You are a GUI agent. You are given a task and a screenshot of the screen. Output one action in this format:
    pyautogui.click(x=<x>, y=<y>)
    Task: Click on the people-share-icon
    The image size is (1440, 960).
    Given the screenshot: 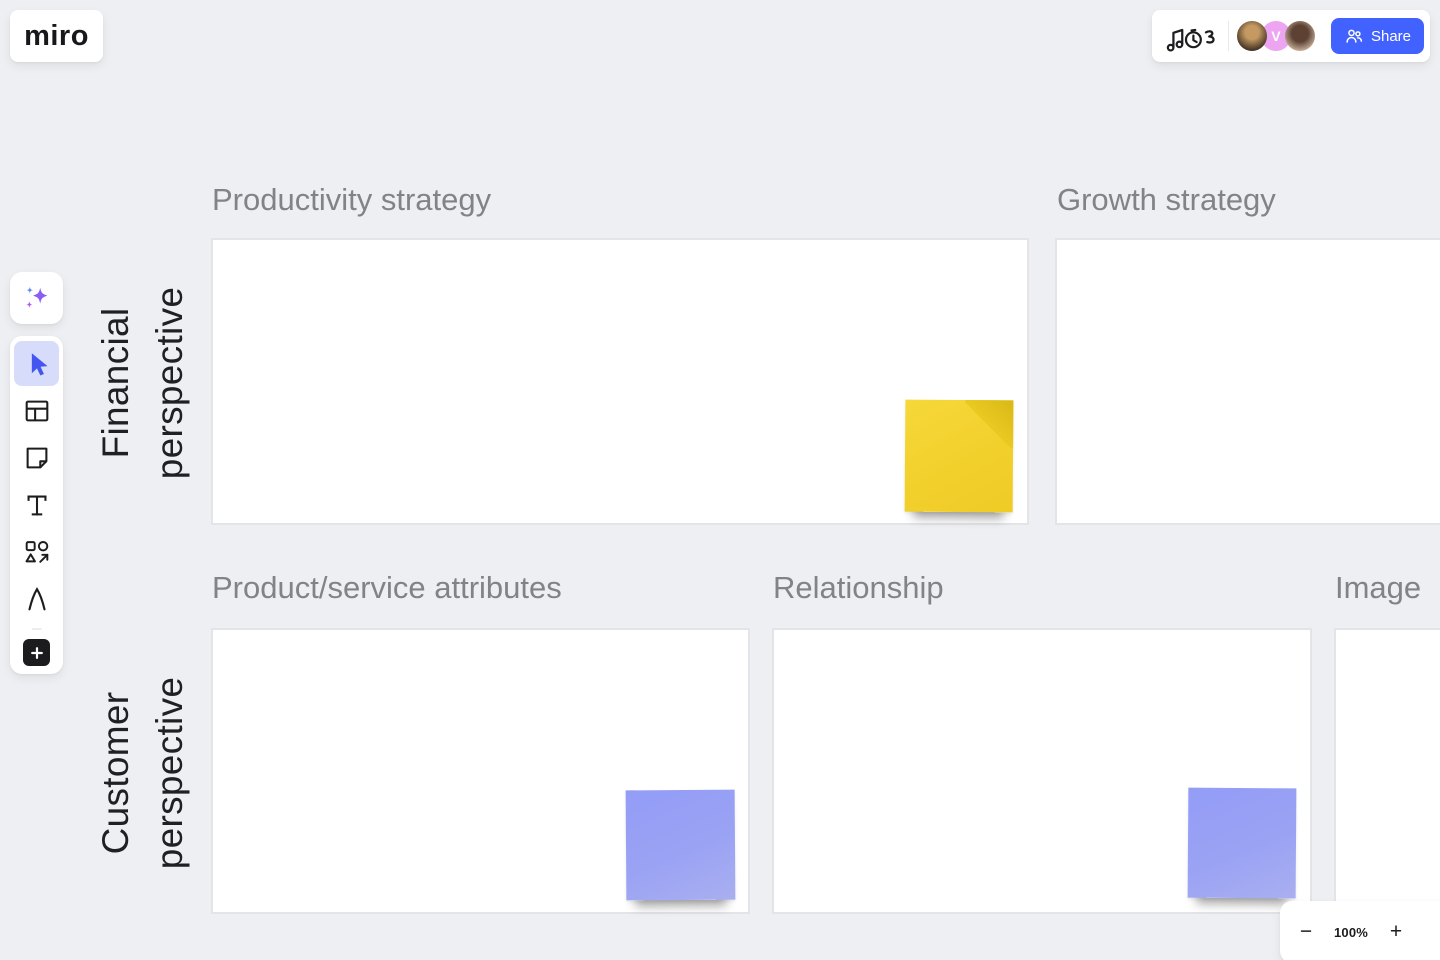 What is the action you would take?
    pyautogui.click(x=1354, y=36)
    